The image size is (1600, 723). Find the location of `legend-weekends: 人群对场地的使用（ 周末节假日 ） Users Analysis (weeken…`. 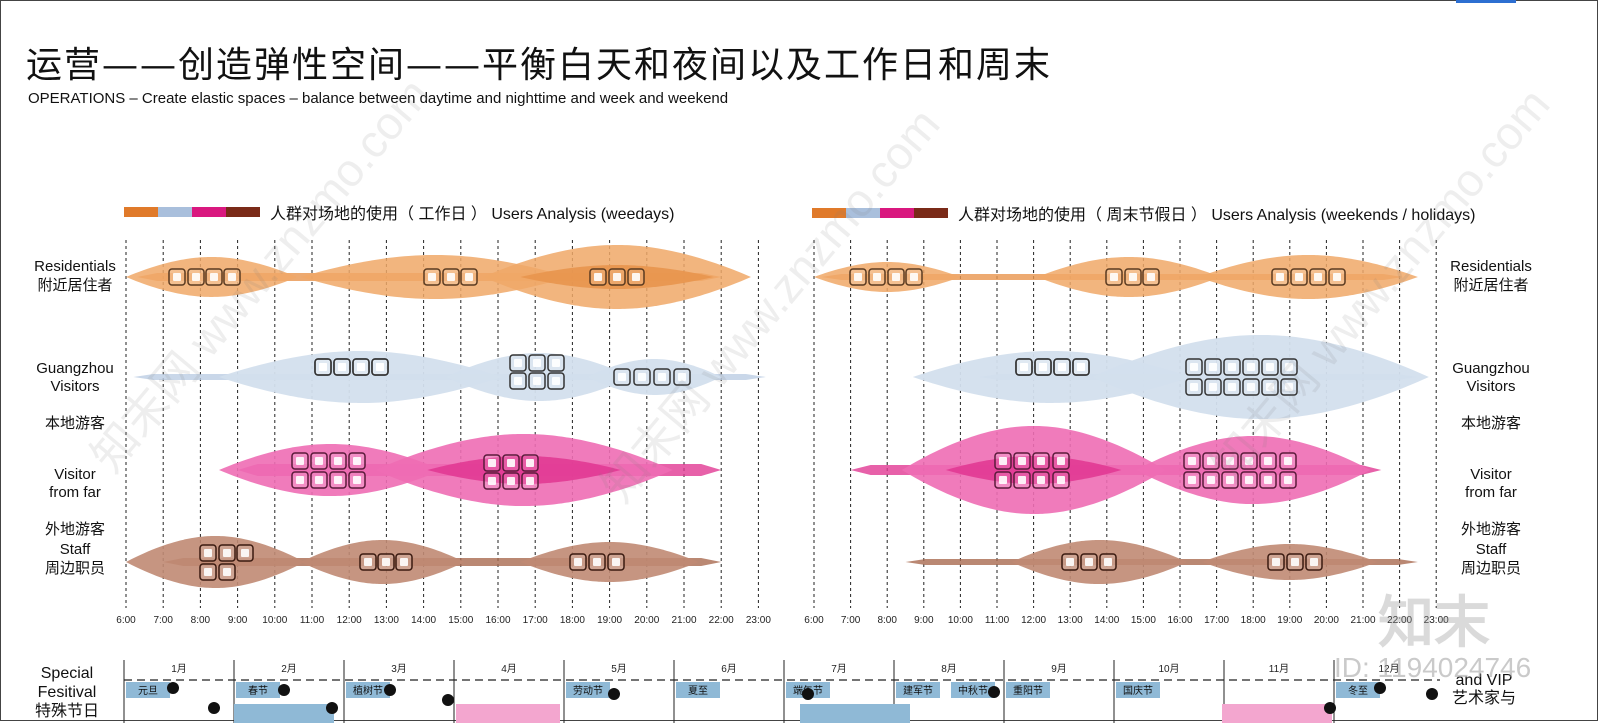

legend-weekends: 人群对场地的使用（ 周末节假日 ） Users Analysis (weeken… is located at coordinates (1143, 213).